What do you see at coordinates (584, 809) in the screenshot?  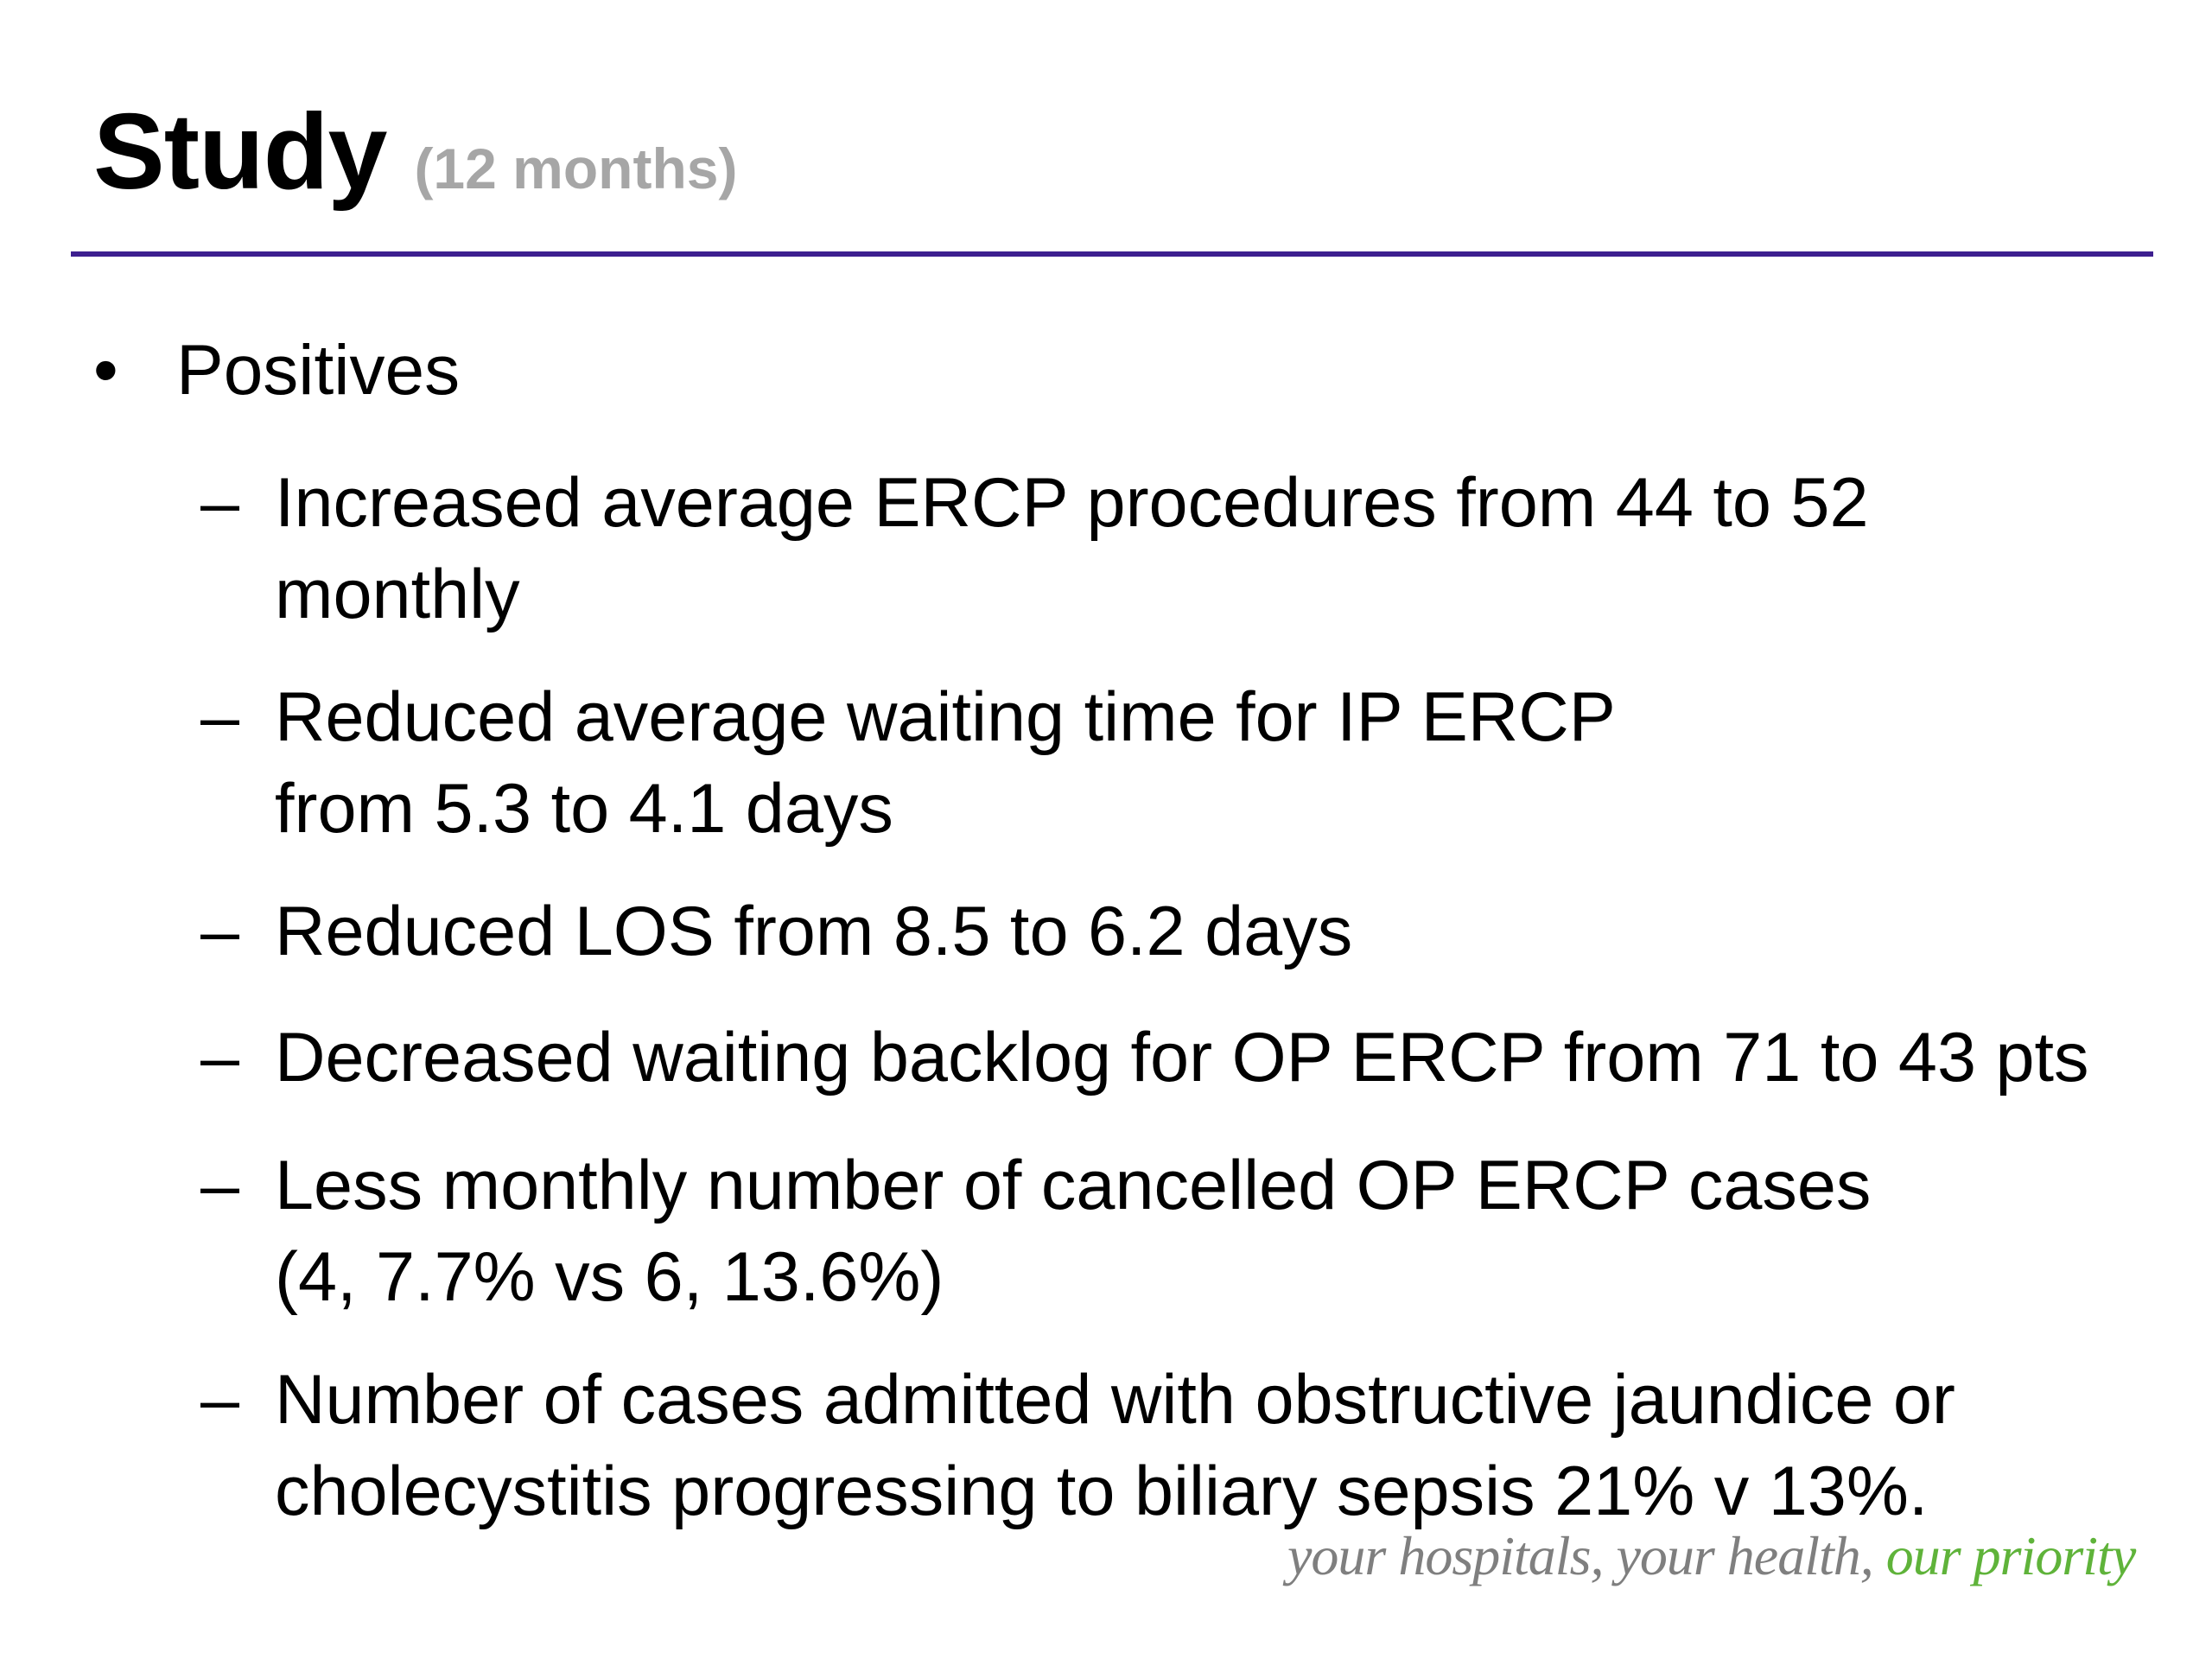 I see `list-item-line: from 5.3 to 4.1 days` at bounding box center [584, 809].